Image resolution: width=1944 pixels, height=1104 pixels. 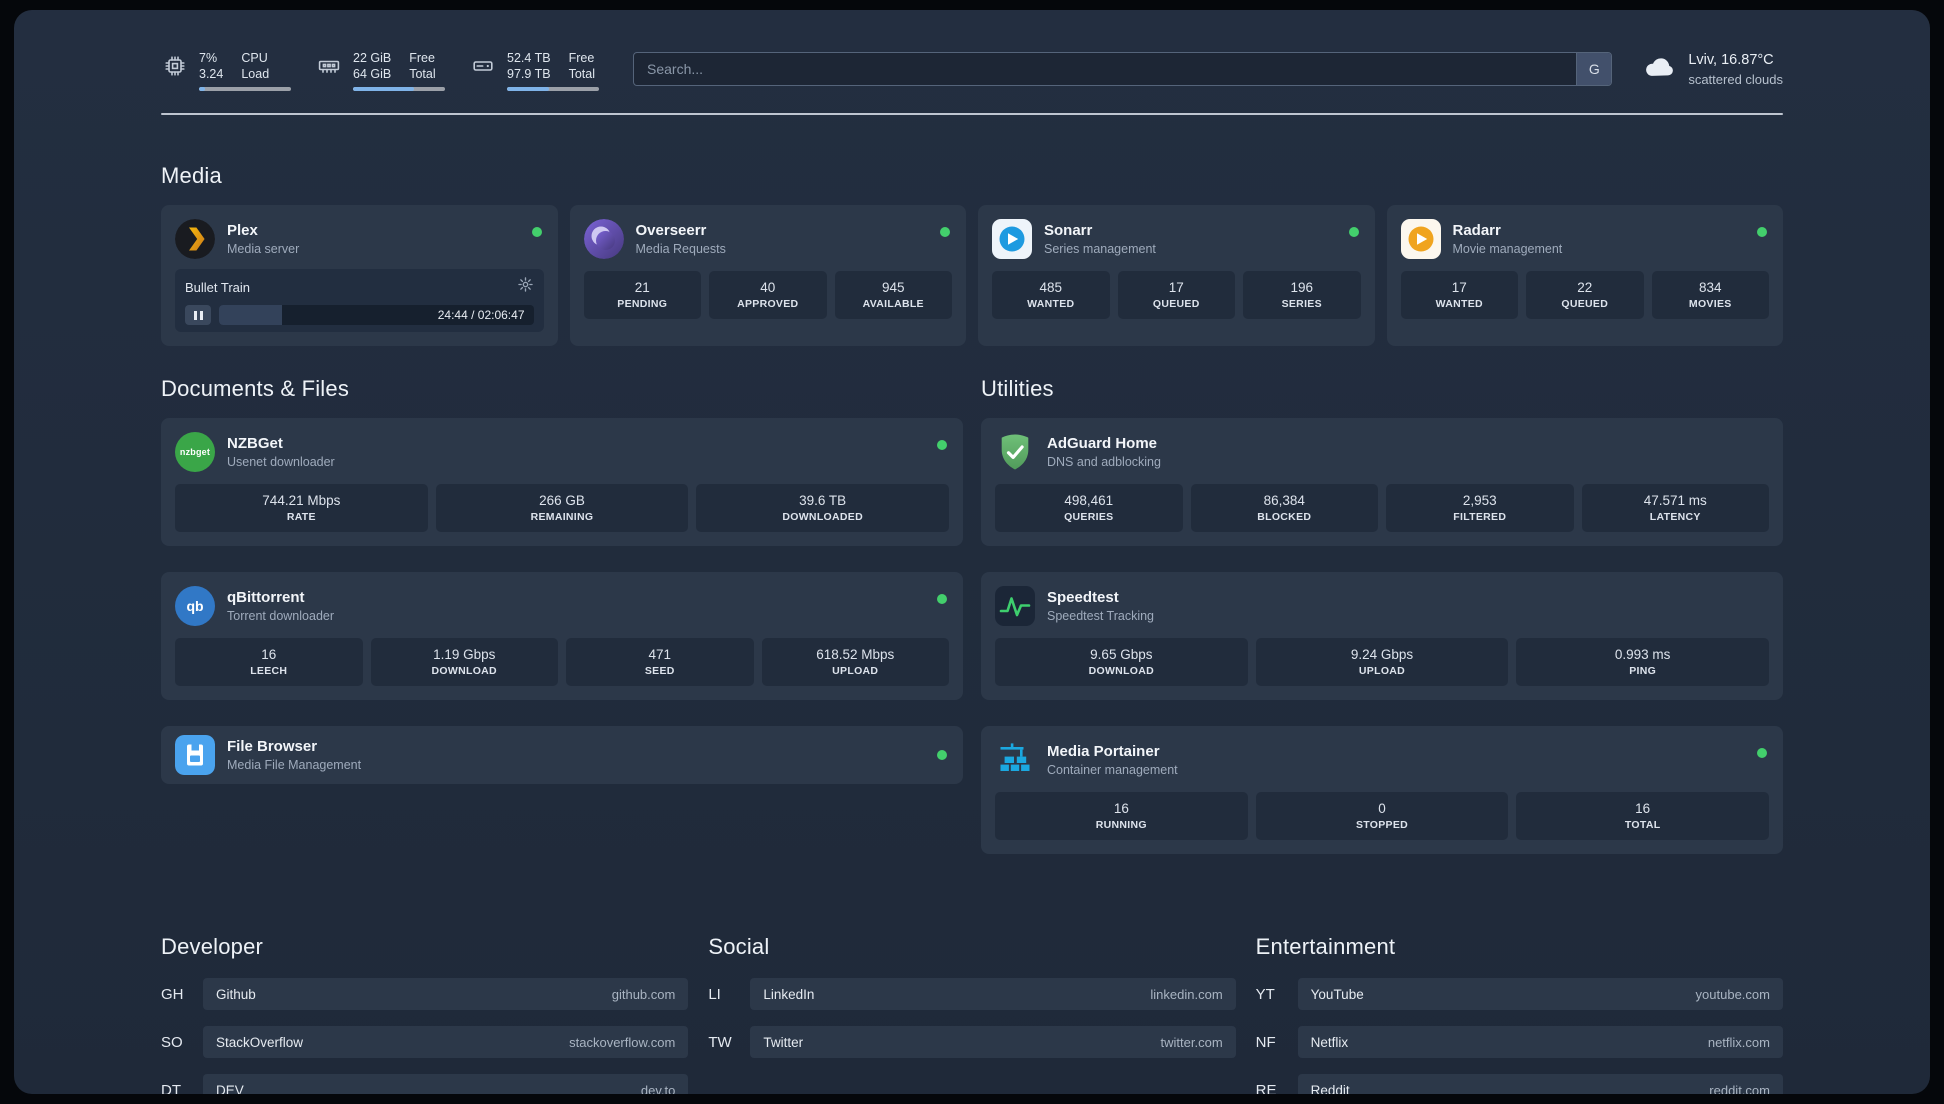 I want to click on stat-tile: 17 QUEUED, so click(x=1176, y=295).